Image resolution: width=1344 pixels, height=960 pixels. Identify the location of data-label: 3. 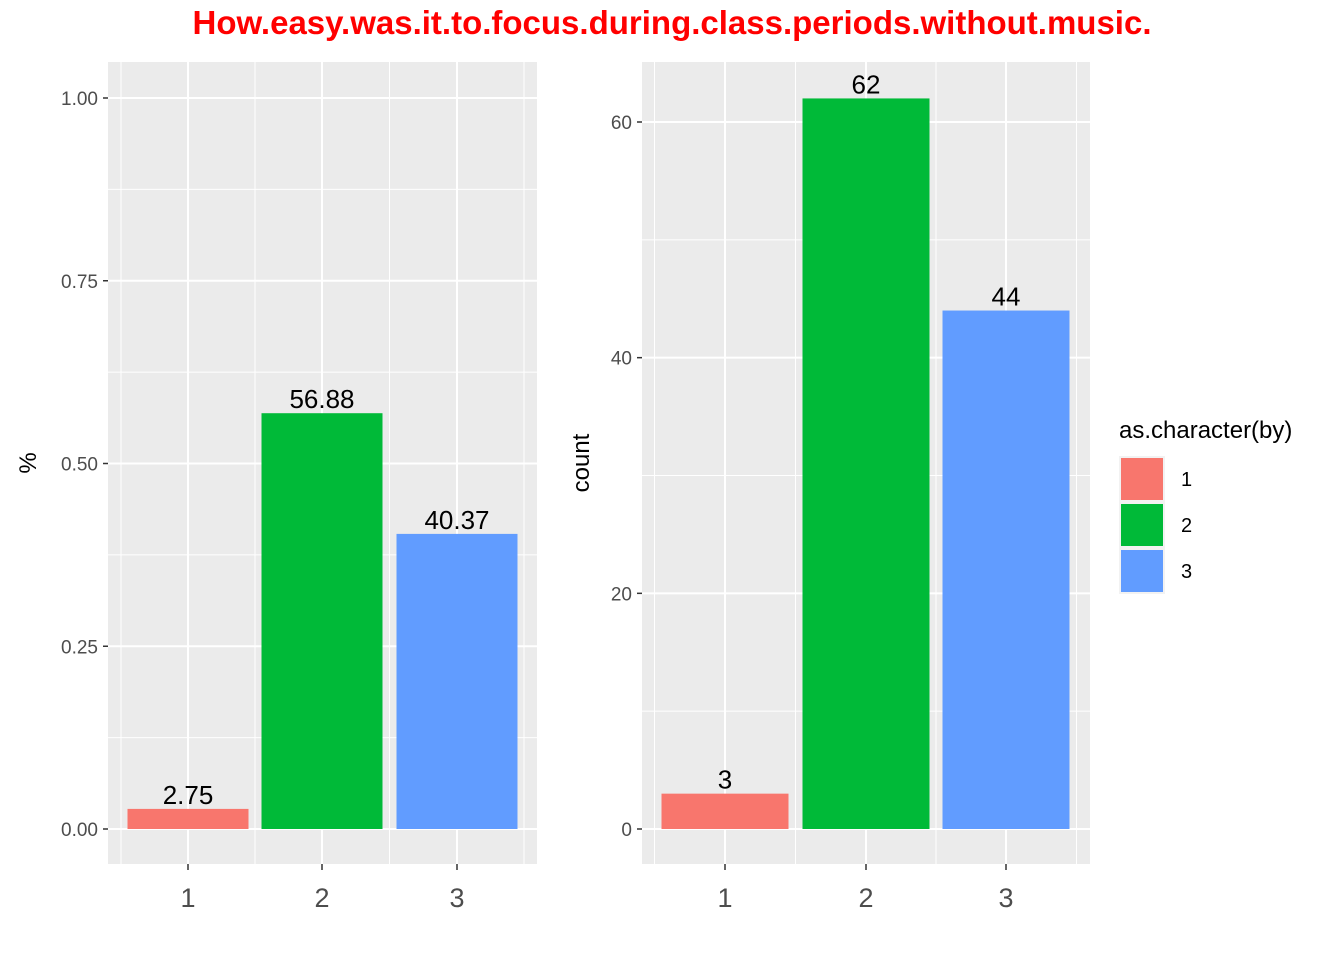
(725, 780).